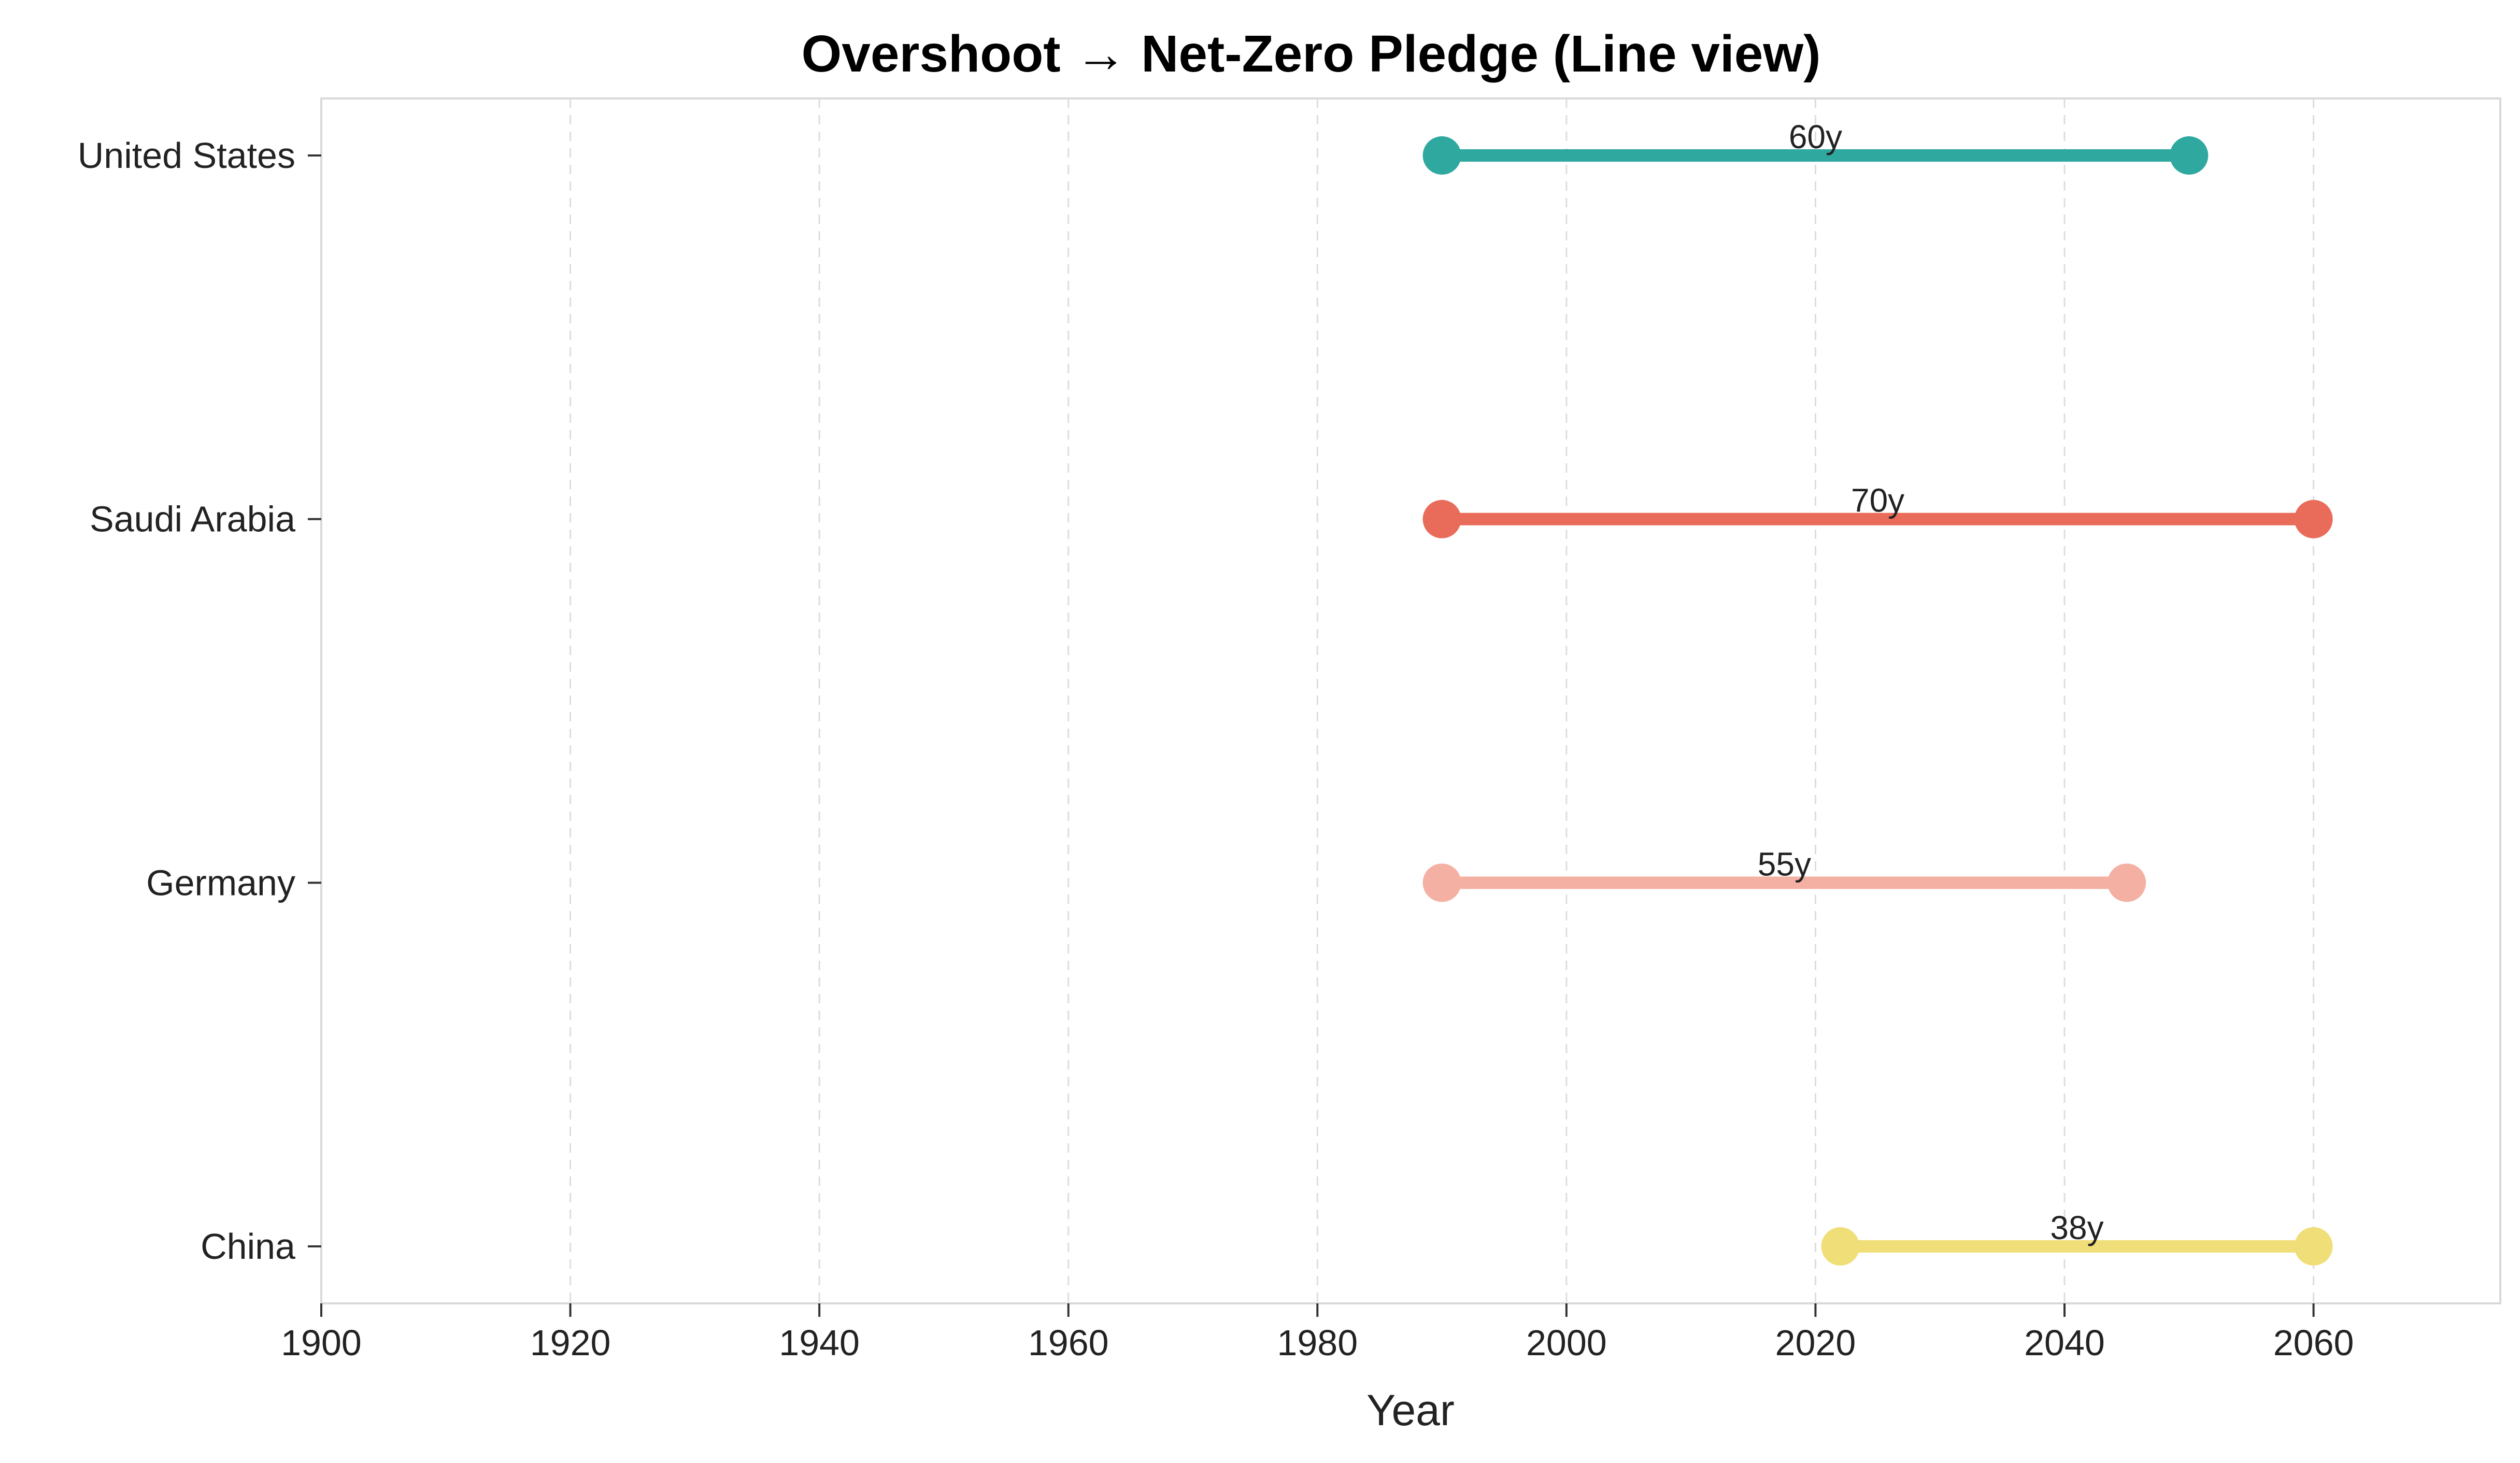 The width and height of the screenshot is (2520, 1463). Describe the element at coordinates (248, 1246) in the screenshot. I see `y-tick-label: China` at that location.